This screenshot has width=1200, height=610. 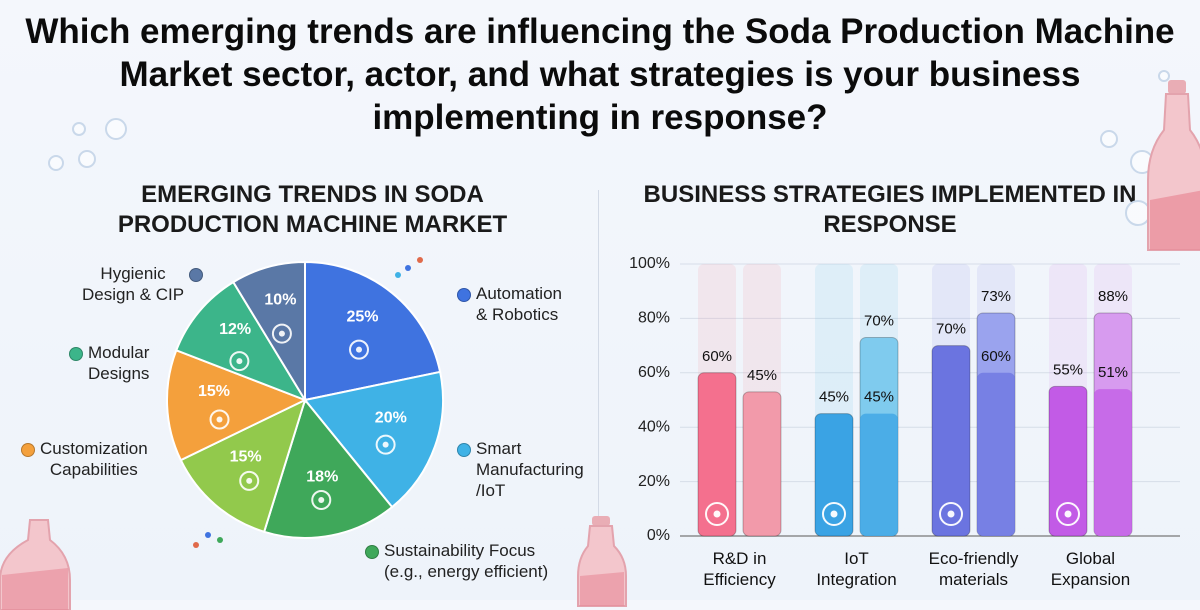 What do you see at coordinates (654, 318) in the screenshot?
I see `y-tick-label: 80%` at bounding box center [654, 318].